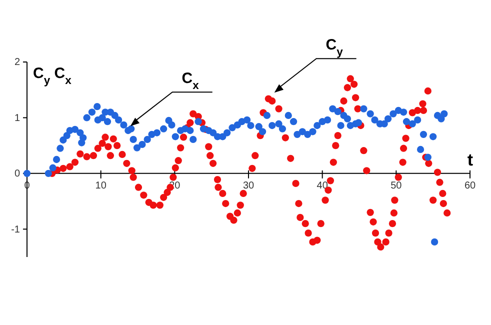 The height and width of the screenshot is (325, 491). I want to click on x-tick-label: 30, so click(248, 186).